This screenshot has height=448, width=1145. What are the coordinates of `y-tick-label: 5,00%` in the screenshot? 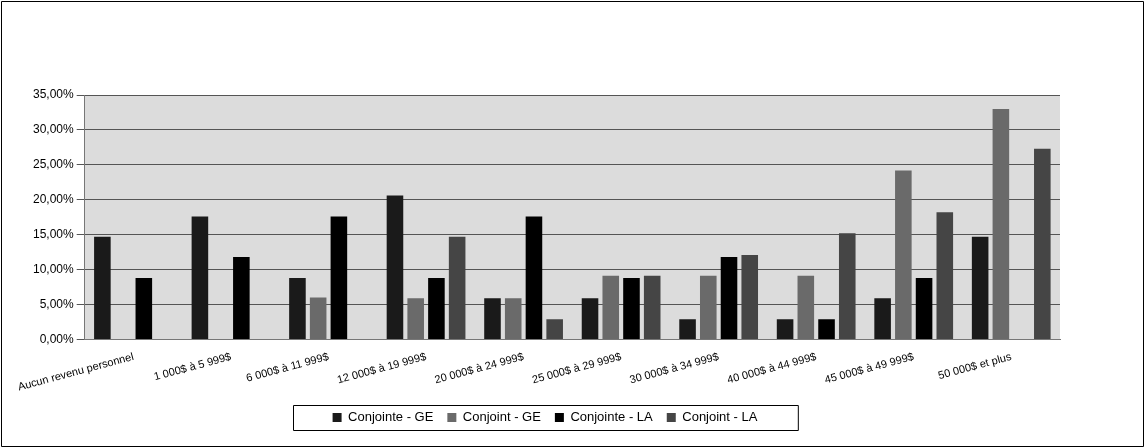 It's located at (57, 303).